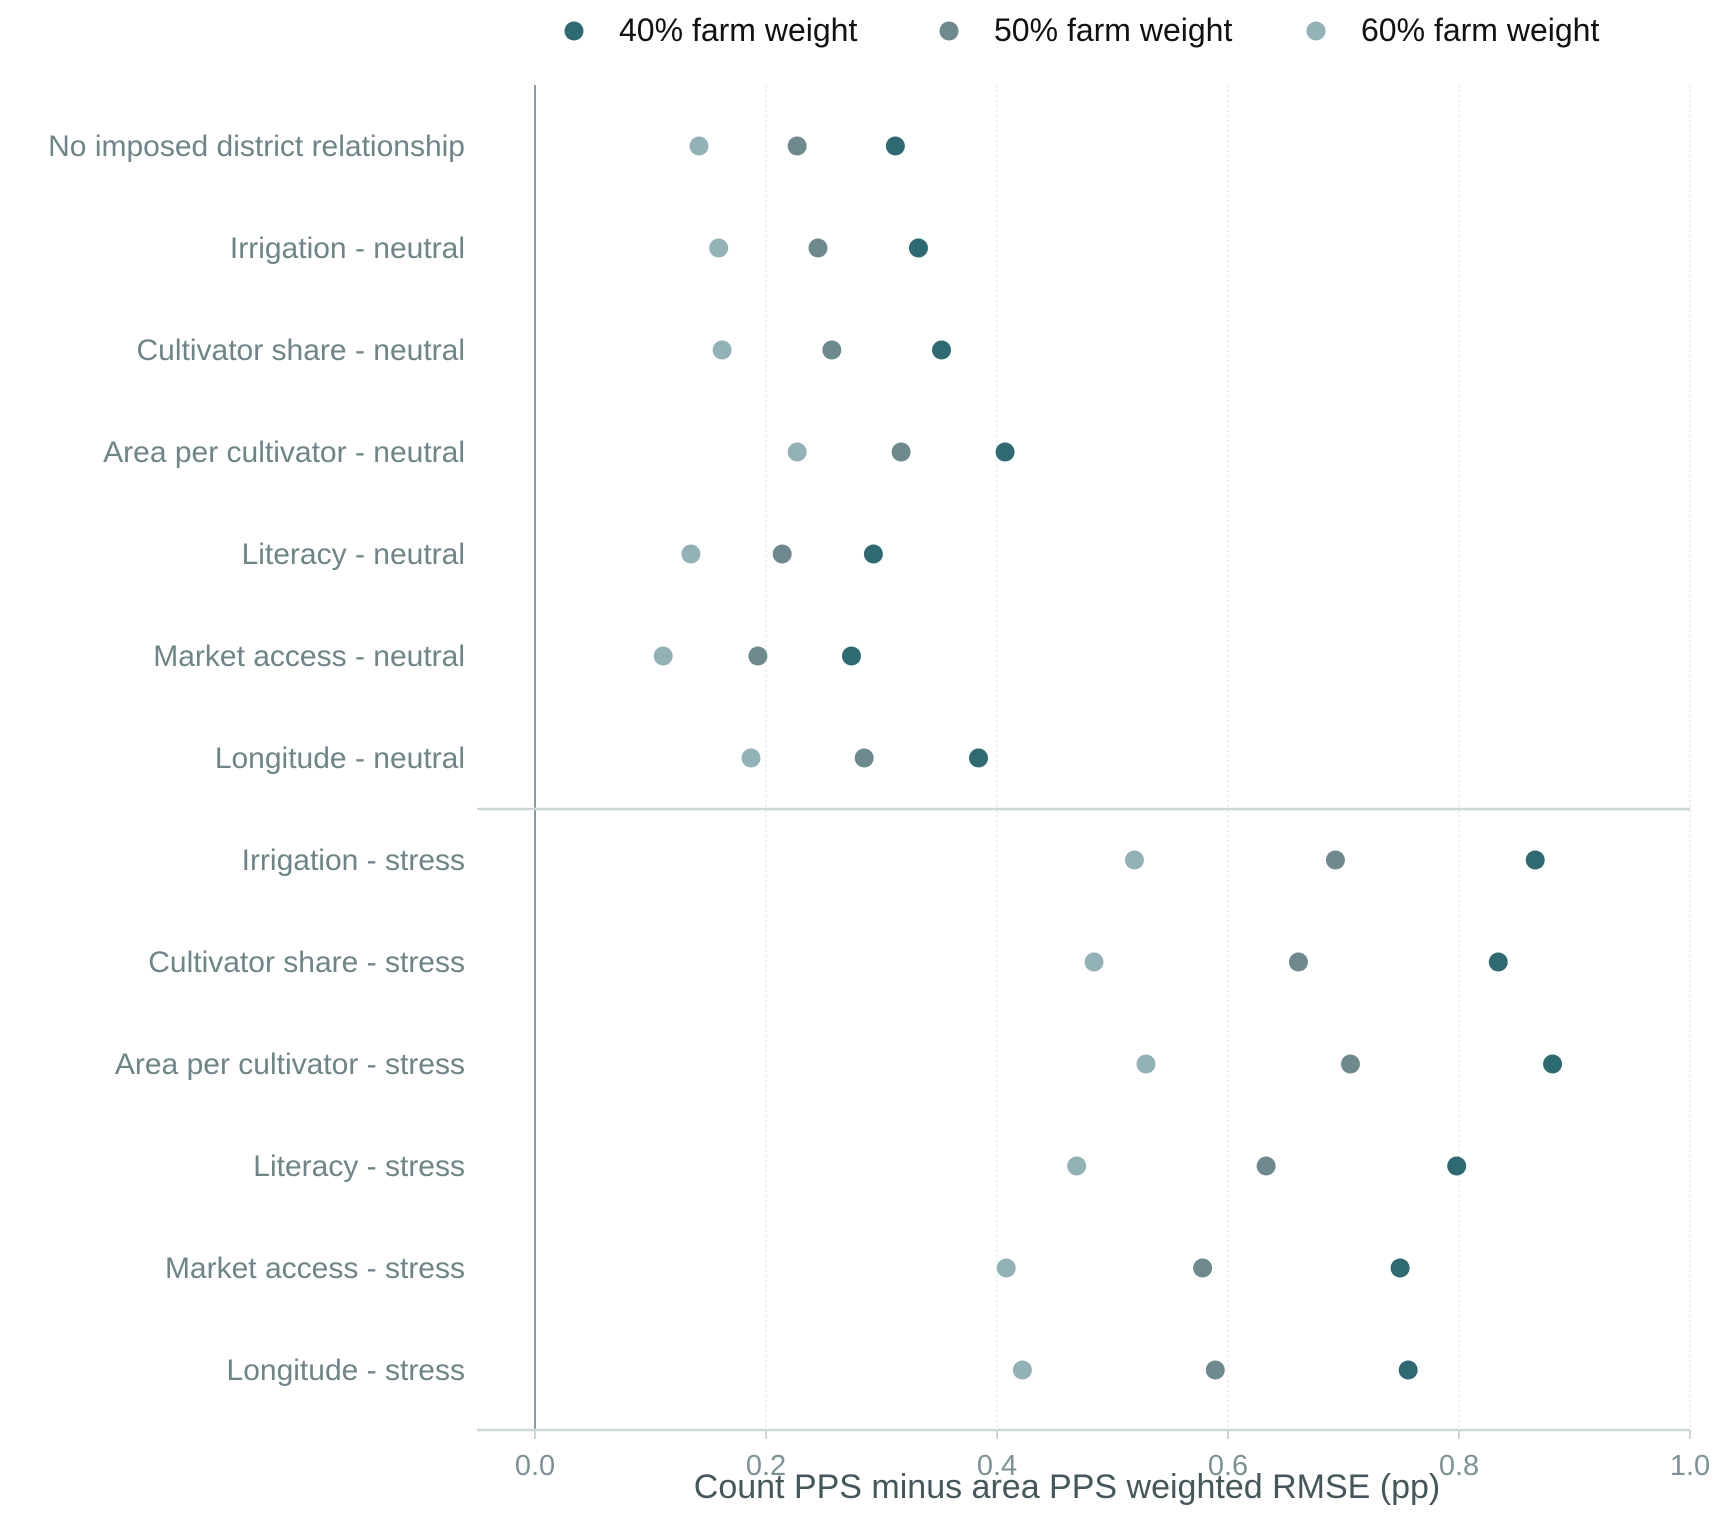  What do you see at coordinates (535, 1466) in the screenshot?
I see `x-tick-label: 0.0` at bounding box center [535, 1466].